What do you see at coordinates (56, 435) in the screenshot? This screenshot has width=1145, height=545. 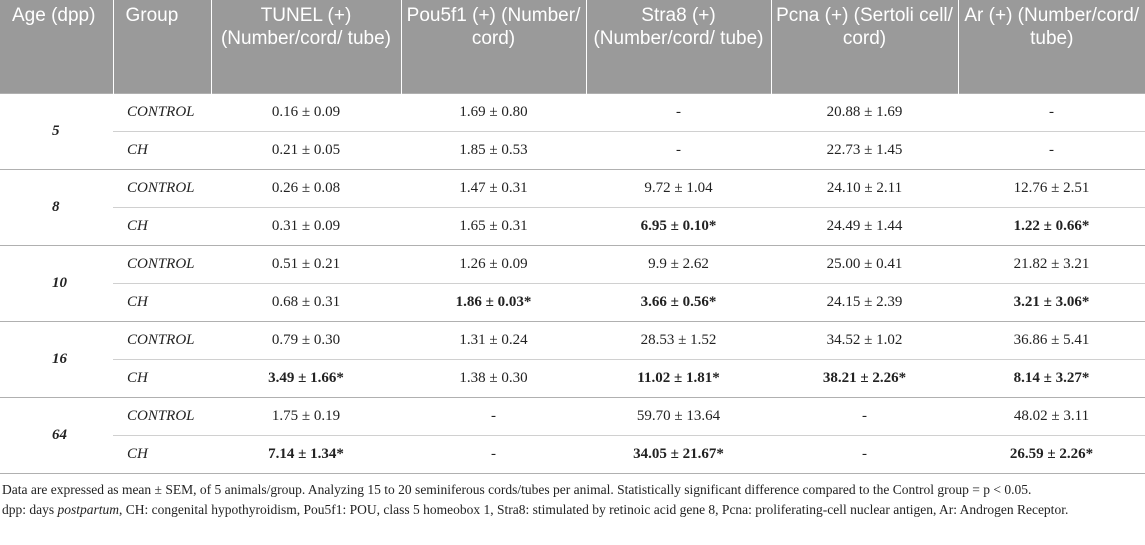 I see `age-cell: 64` at bounding box center [56, 435].